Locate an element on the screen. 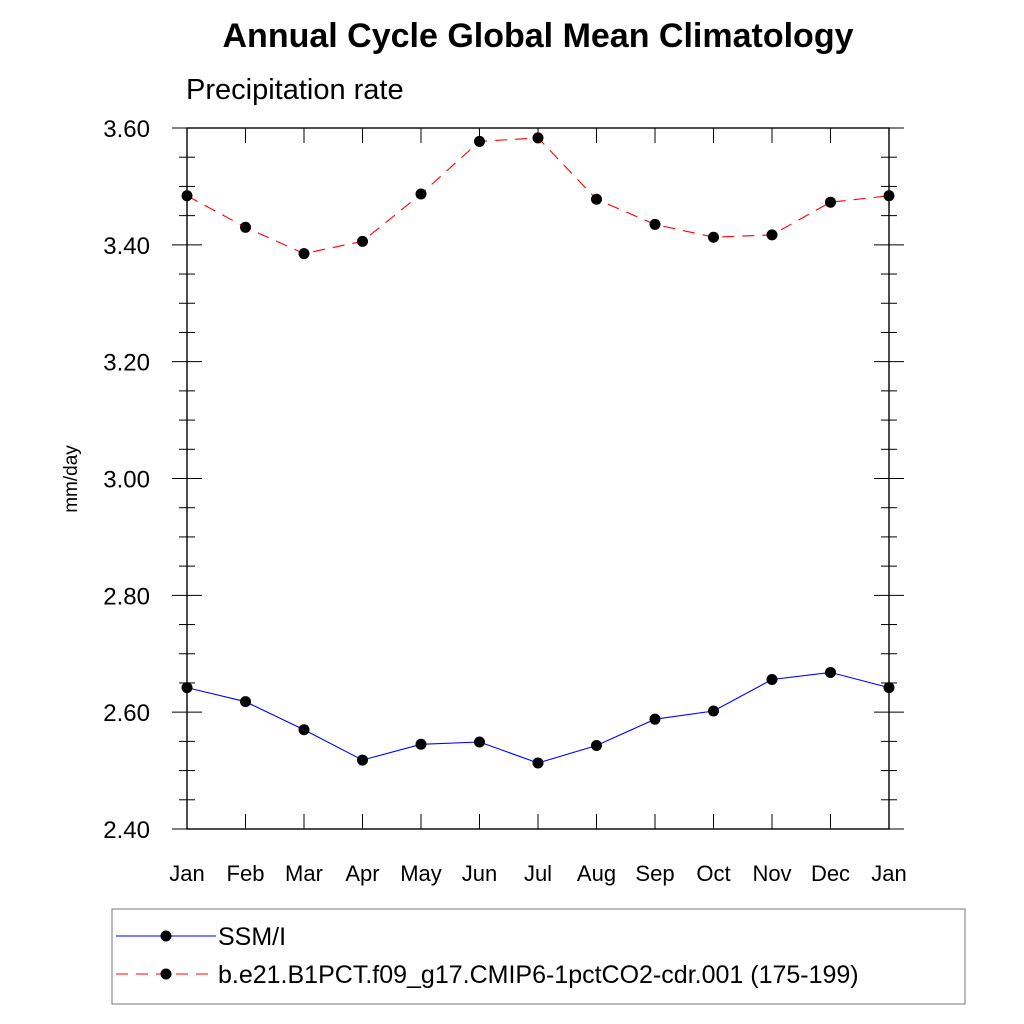 The width and height of the screenshot is (1024, 1024). y-tick-label: 2.60 is located at coordinates (126, 713).